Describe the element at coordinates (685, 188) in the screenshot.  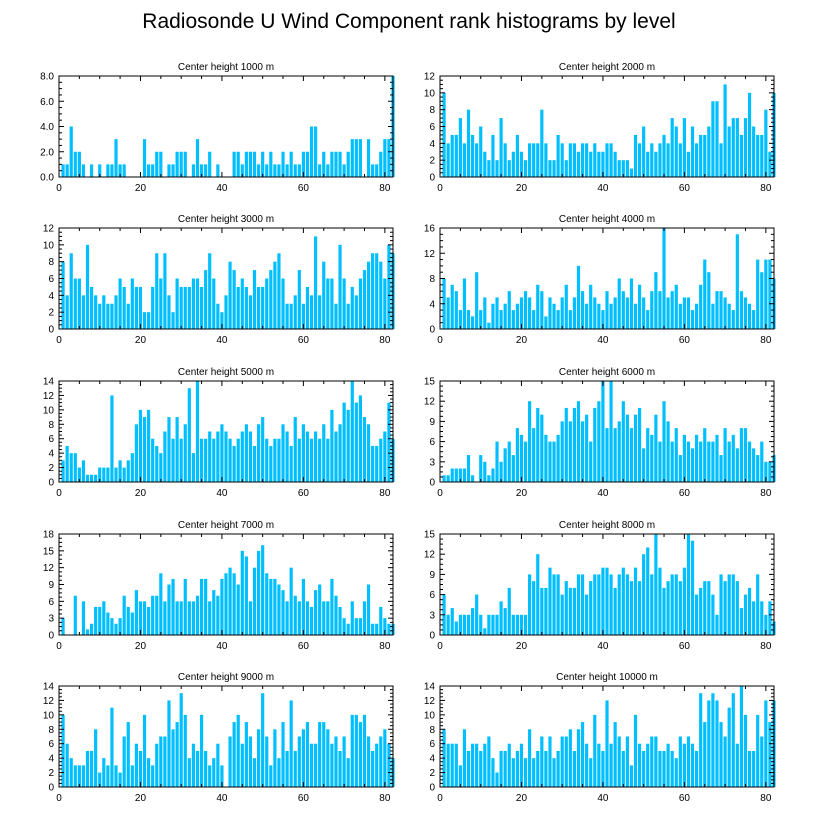
I see `x-tick-label: 60` at that location.